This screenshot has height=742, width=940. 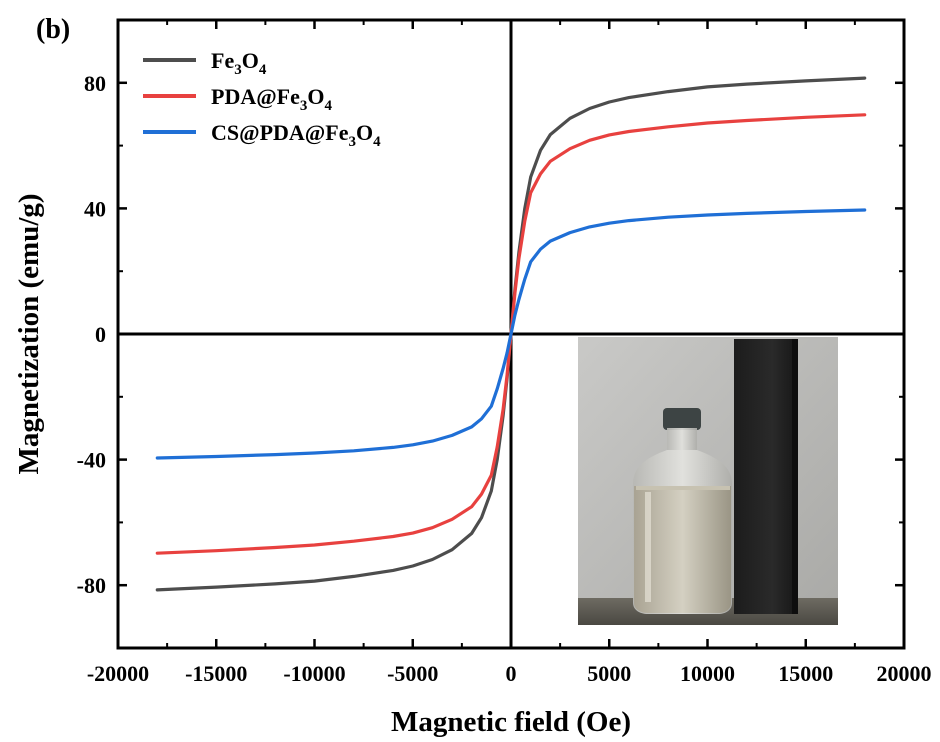 What do you see at coordinates (95, 83) in the screenshot?
I see `y-tick-label: 80` at bounding box center [95, 83].